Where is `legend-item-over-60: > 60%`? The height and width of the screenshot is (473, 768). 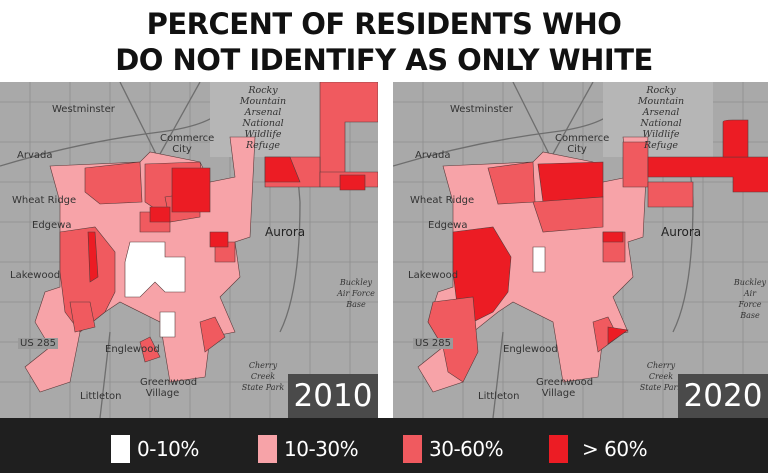 legend-item-over-60: > 60% is located at coordinates (598, 448).